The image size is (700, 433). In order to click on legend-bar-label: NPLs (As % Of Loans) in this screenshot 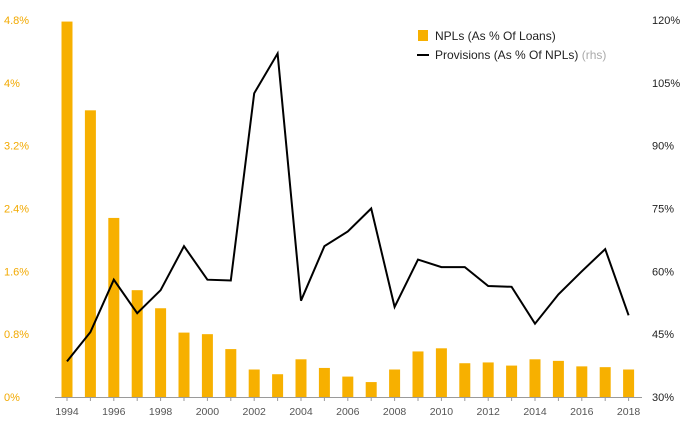, I will do `click(495, 36)`.